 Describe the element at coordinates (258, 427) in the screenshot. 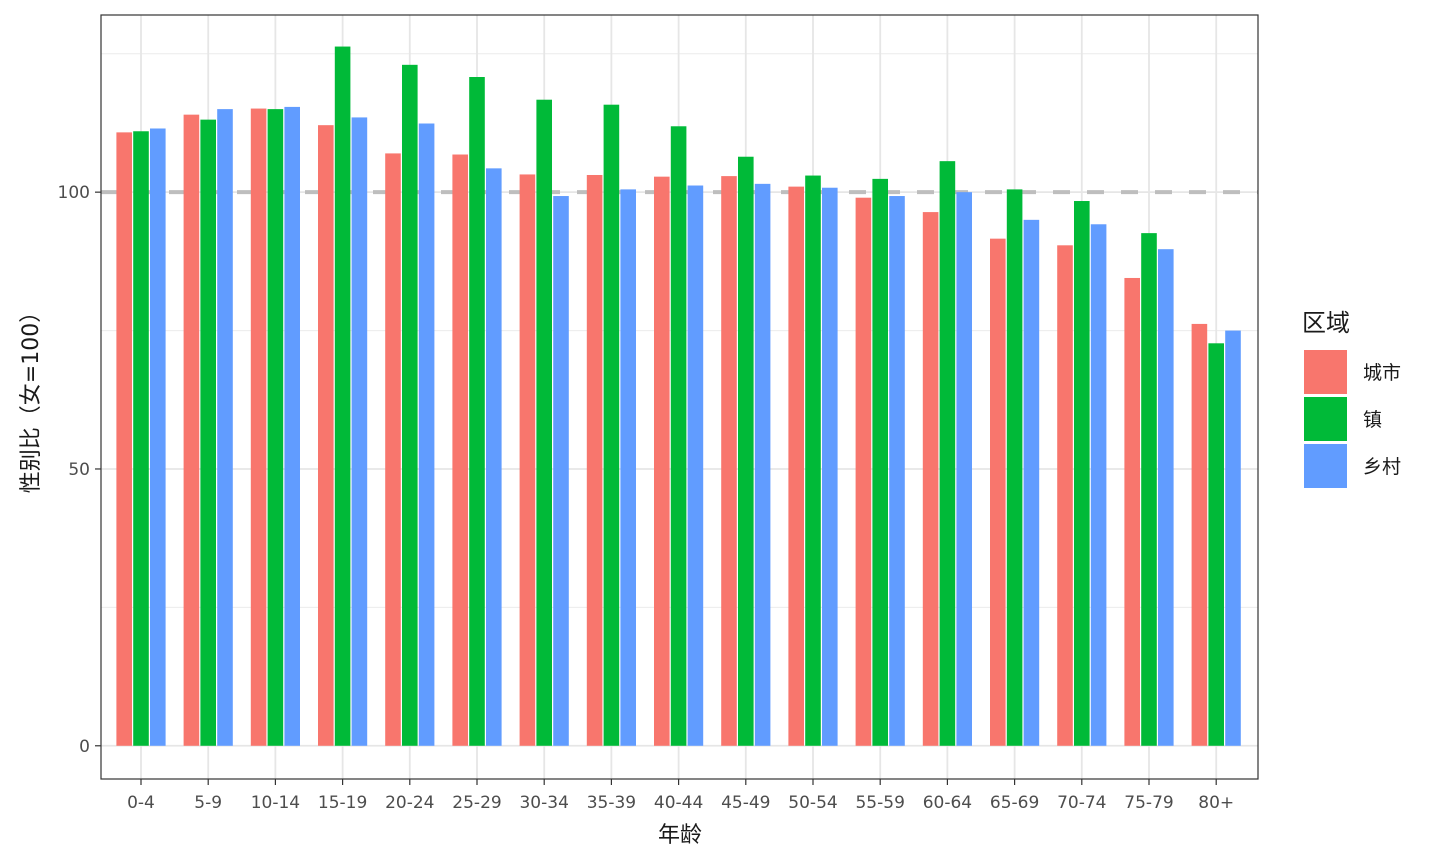

I see `bar-城市-10-14` at that location.